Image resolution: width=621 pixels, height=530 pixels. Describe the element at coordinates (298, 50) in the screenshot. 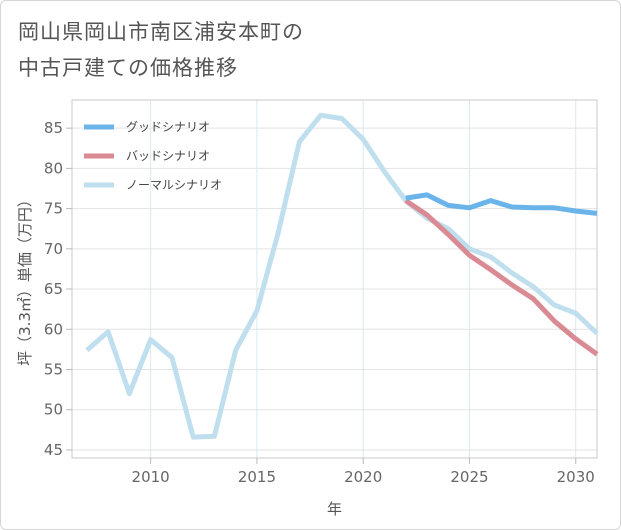

I see `chart-title: 岡山県岡山市南区浦安本町の 中古戸建ての価格推移` at that location.